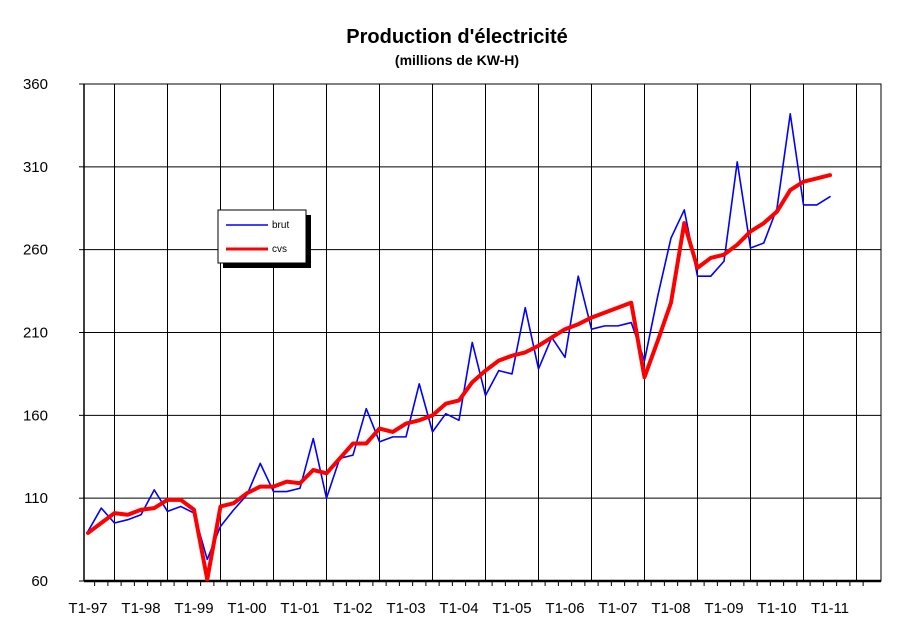 The image size is (914, 631). Describe the element at coordinates (140, 608) in the screenshot. I see `x-tick-label: T1-98` at that location.